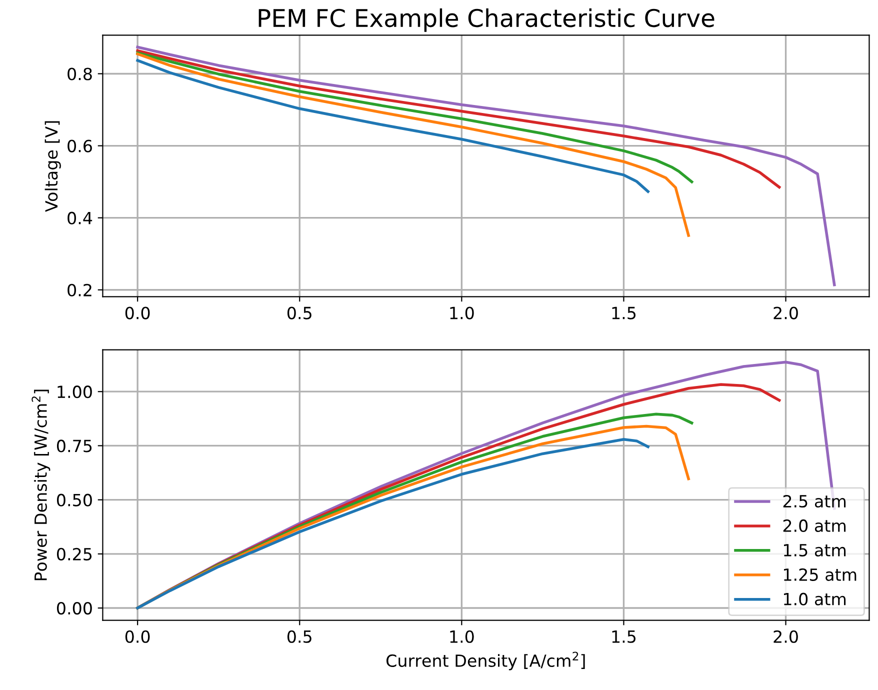 The height and width of the screenshot is (690, 878). Describe the element at coordinates (820, 574) in the screenshot. I see `legend-label: 1.25 atm` at that location.